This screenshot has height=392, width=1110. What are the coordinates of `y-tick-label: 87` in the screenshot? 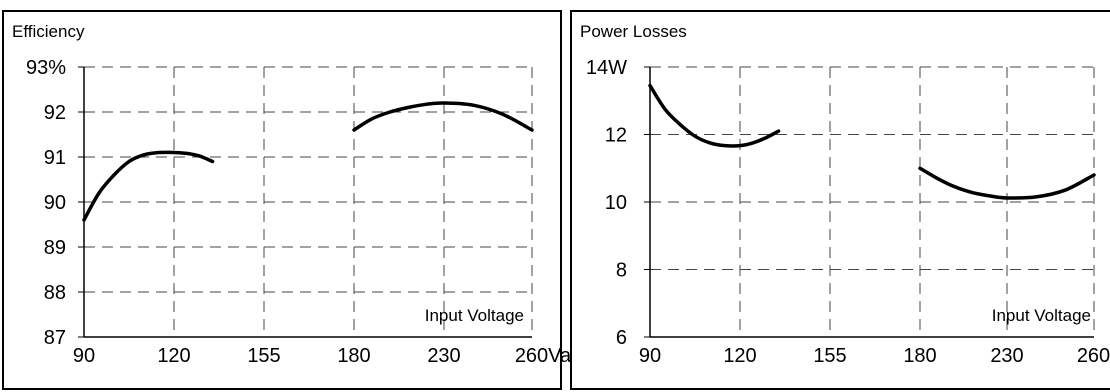 It's located at (55, 338).